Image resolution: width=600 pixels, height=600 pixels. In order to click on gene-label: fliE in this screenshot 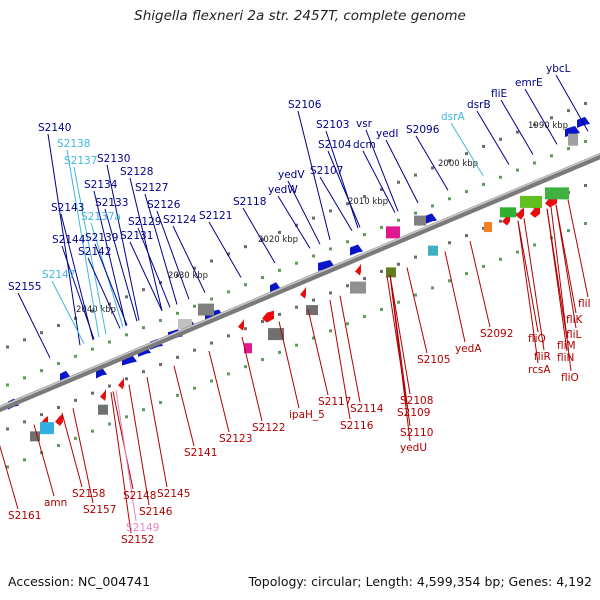, I will do `click(499, 94)`.